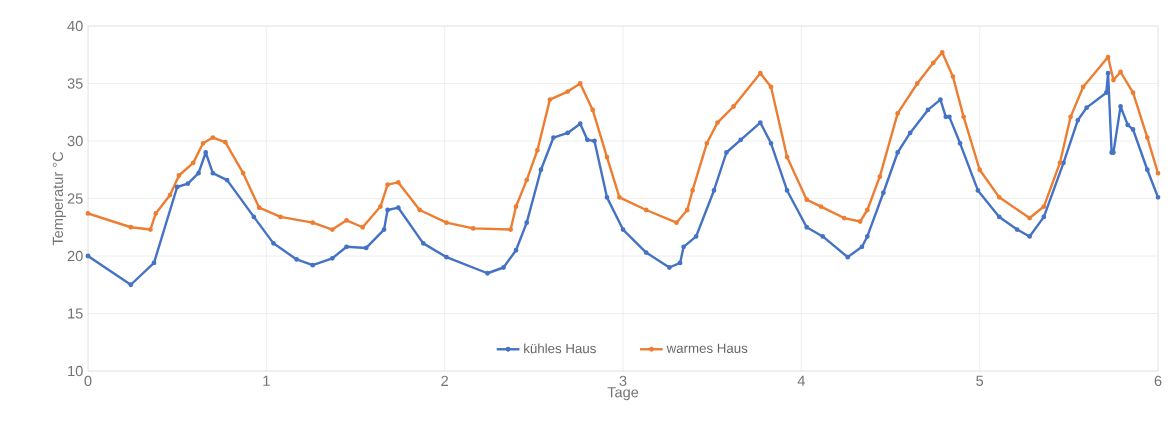  Describe the element at coordinates (980, 380) in the screenshot. I see `x-tick-label: 5` at that location.